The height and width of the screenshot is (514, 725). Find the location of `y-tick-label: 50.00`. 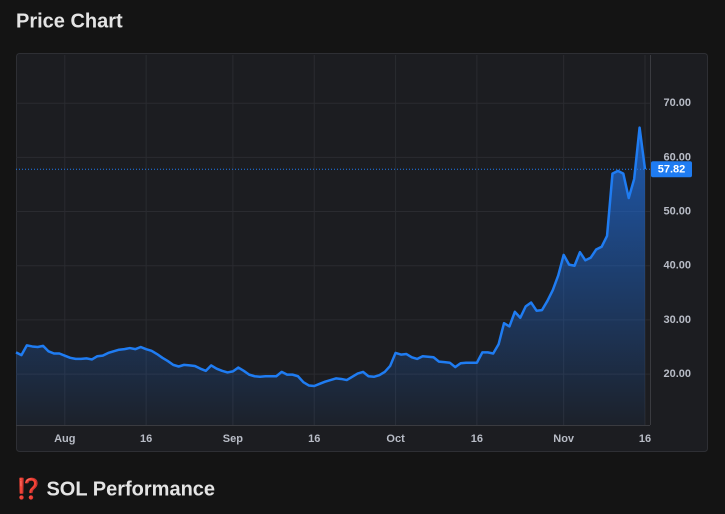

y-tick-label: 50.00 is located at coordinates (677, 211).